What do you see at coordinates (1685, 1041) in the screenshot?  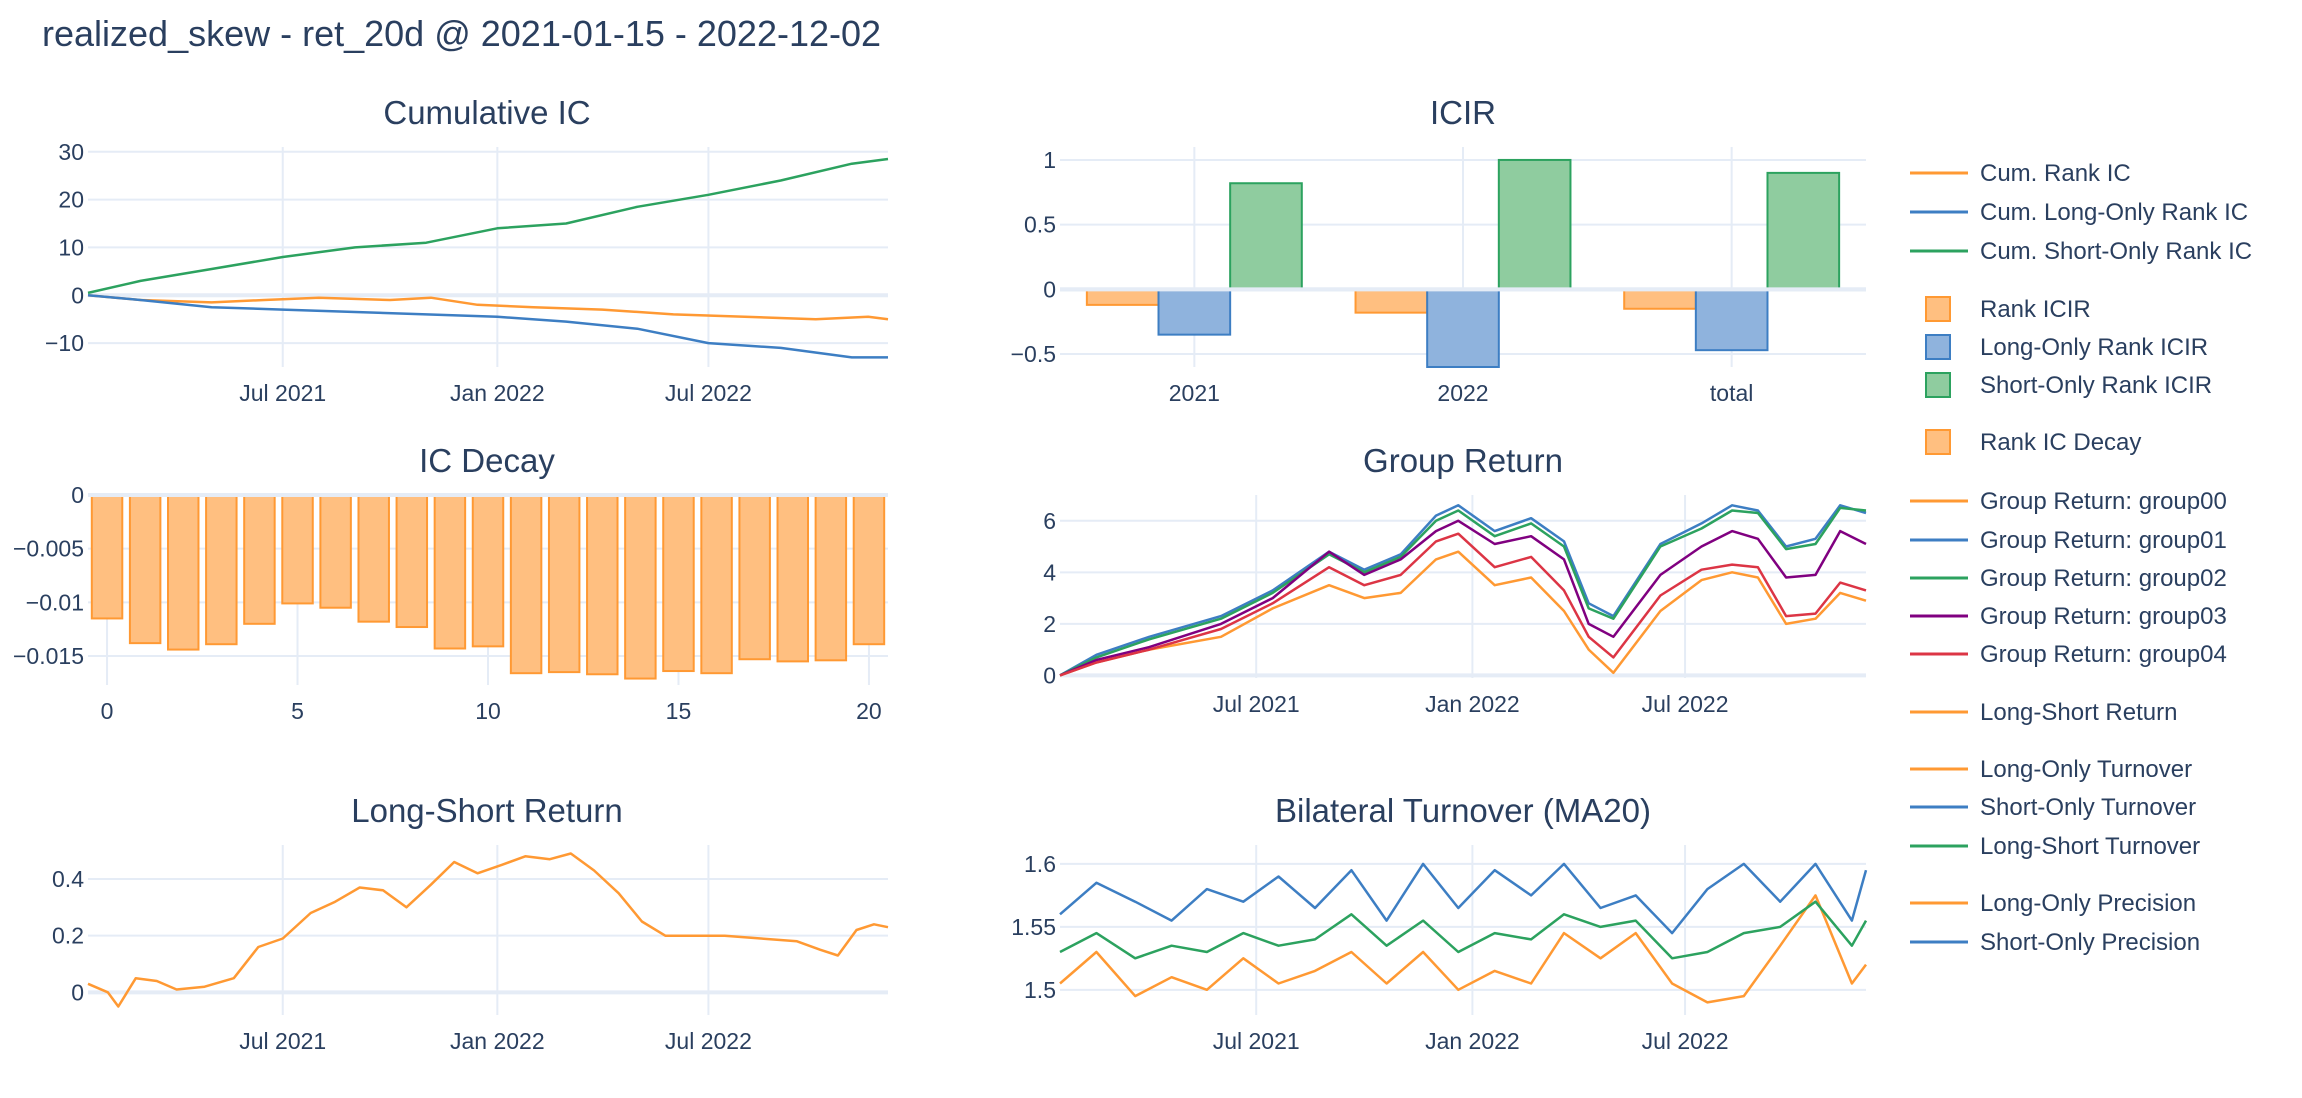 I see `turn-xtick-label: Jul 2022` at bounding box center [1685, 1041].